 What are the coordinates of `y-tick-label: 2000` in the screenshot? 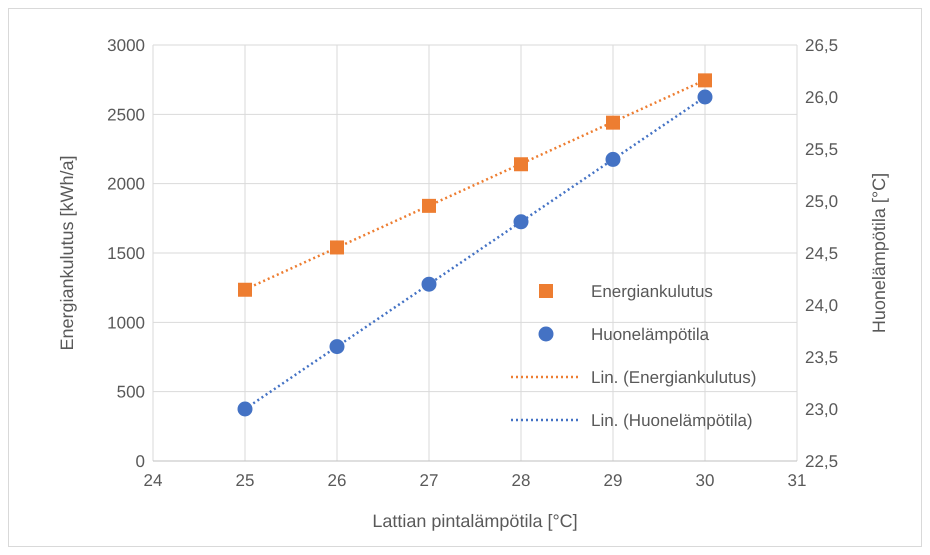 It's located at (126, 184).